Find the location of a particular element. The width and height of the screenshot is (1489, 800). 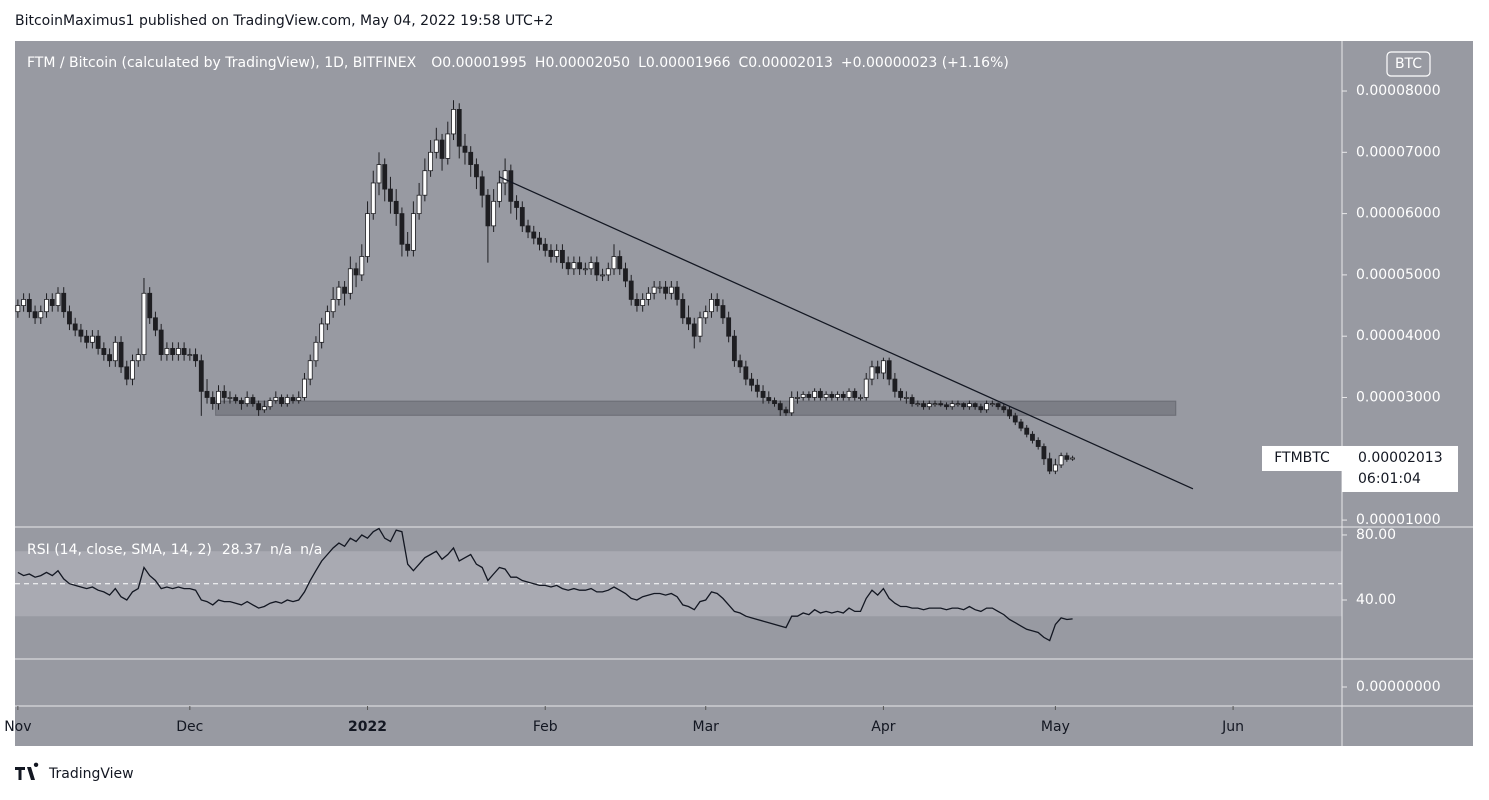

y-tick-label: 0.00008000 is located at coordinates (1398, 91).